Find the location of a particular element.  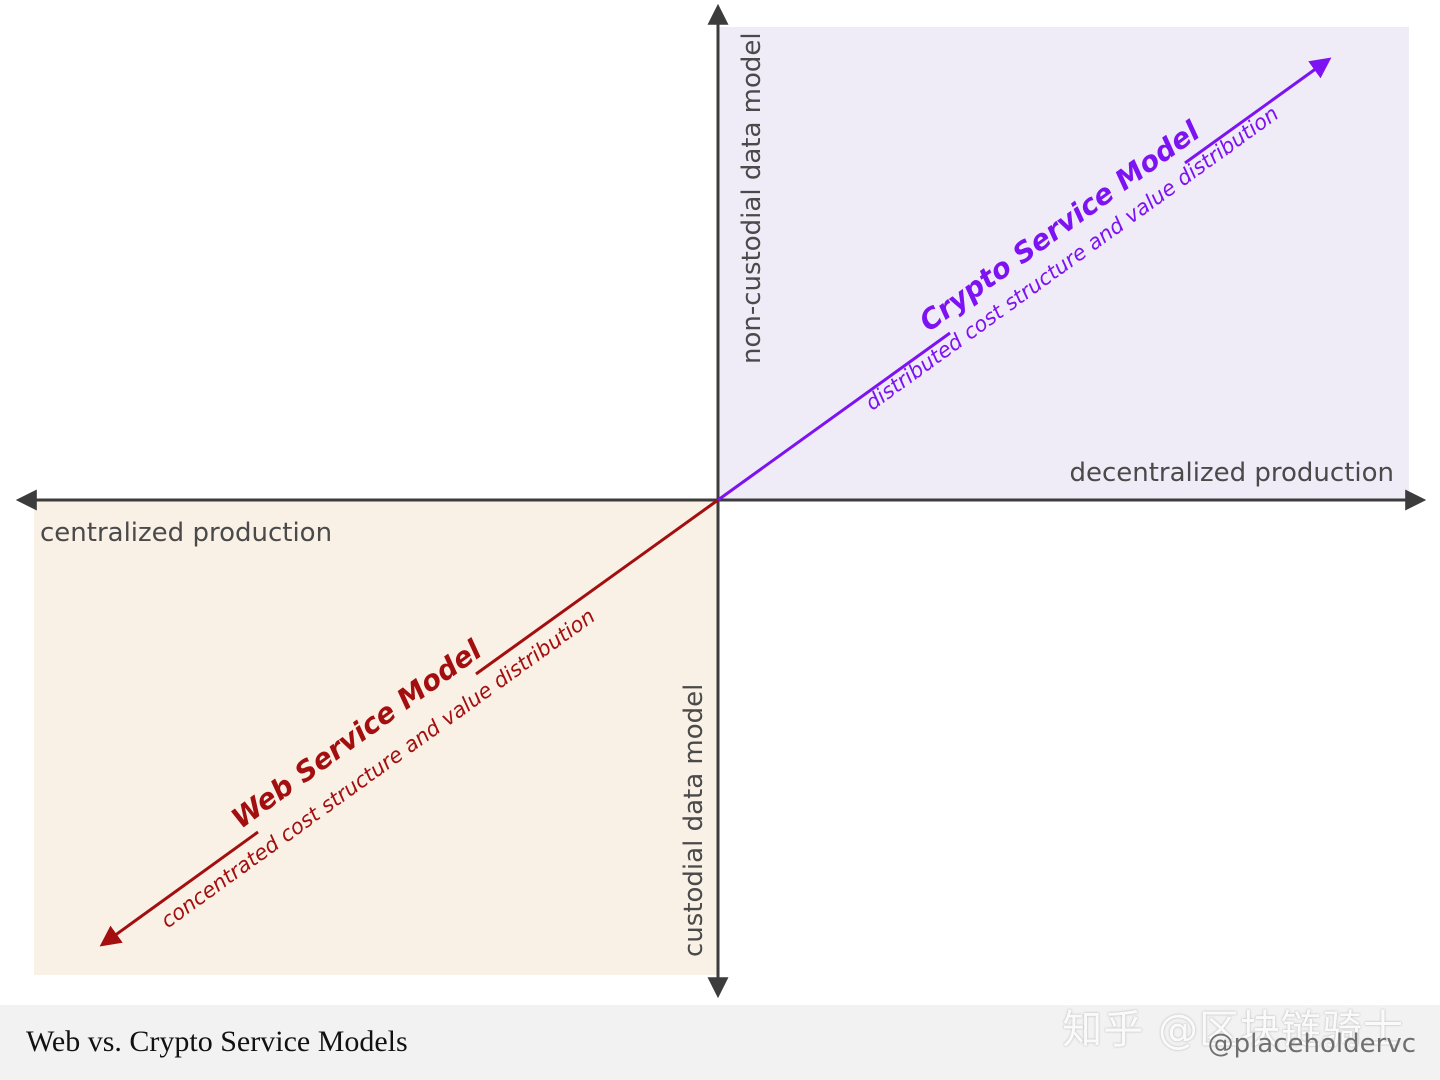

y-positive-label: non-custodial data model is located at coordinates (752, 198).